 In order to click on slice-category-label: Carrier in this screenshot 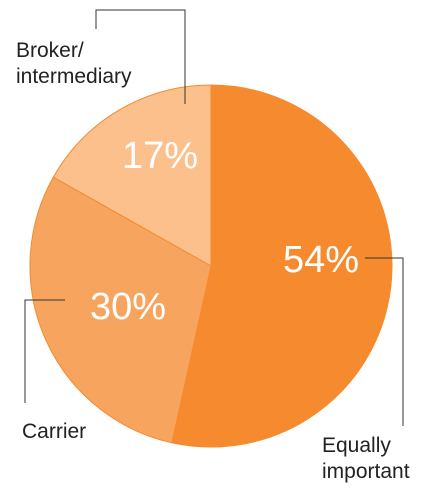, I will do `click(54, 431)`.